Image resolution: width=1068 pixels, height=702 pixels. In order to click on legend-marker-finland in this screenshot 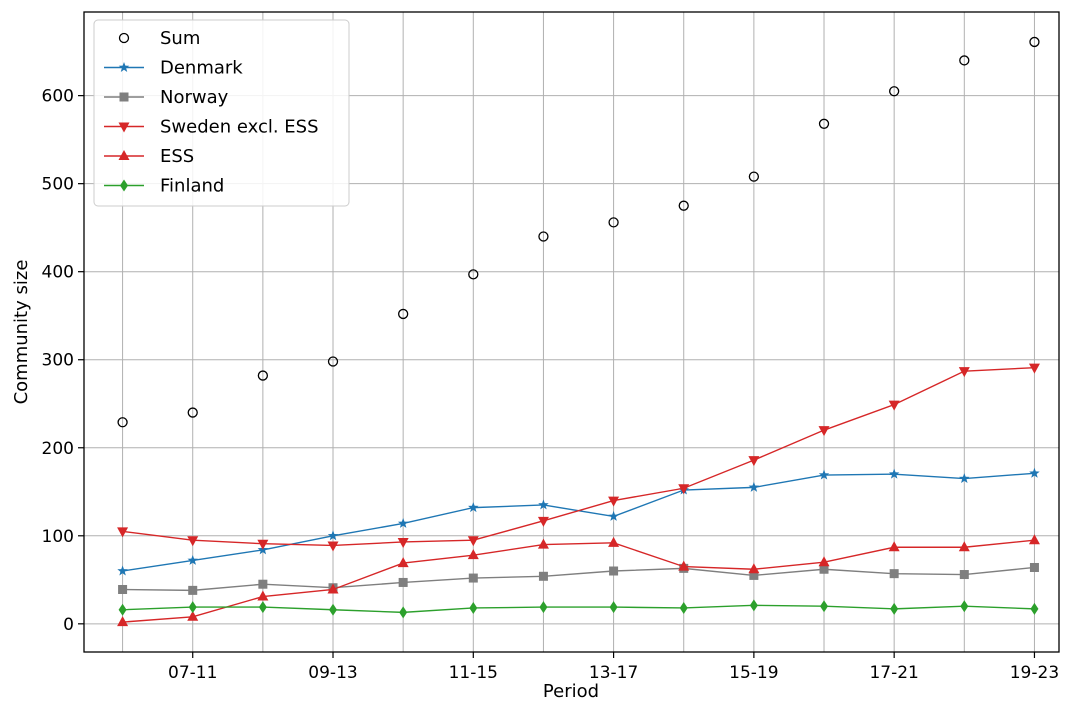, I will do `click(124, 185)`.